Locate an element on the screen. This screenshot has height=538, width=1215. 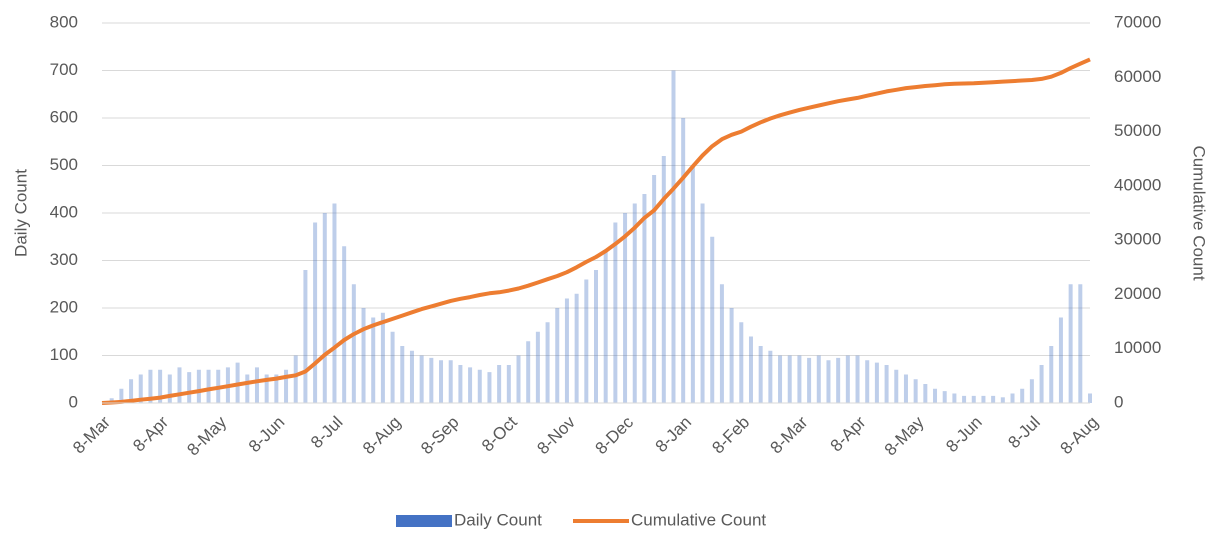
y2-tick-label: 70000 is located at coordinates (1137, 21).